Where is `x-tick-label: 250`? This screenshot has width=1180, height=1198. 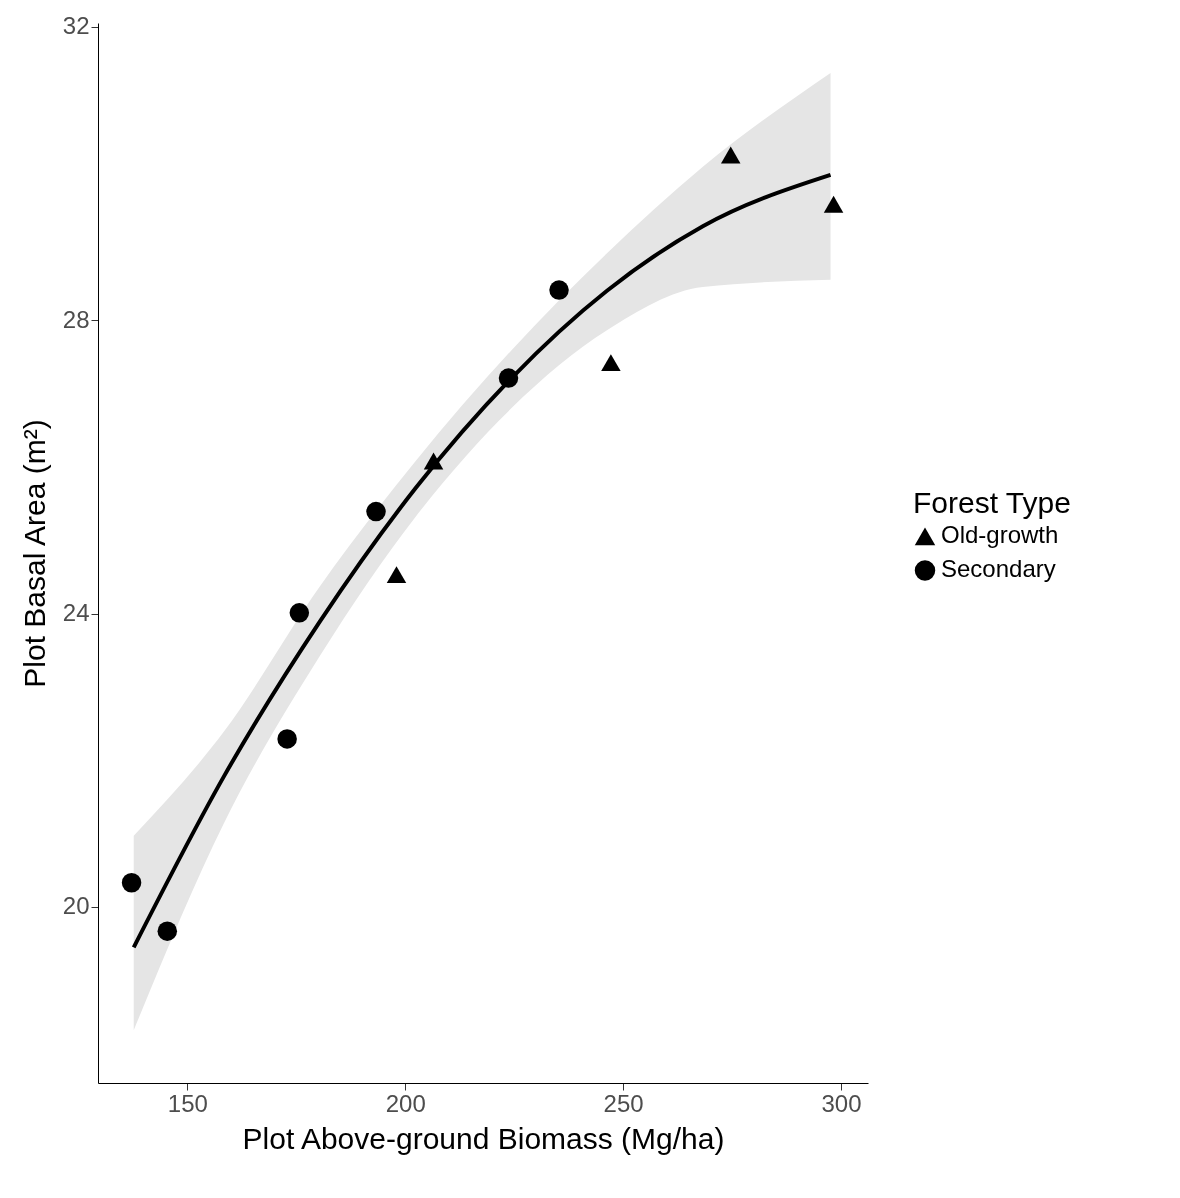 x-tick-label: 250 is located at coordinates (623, 1103).